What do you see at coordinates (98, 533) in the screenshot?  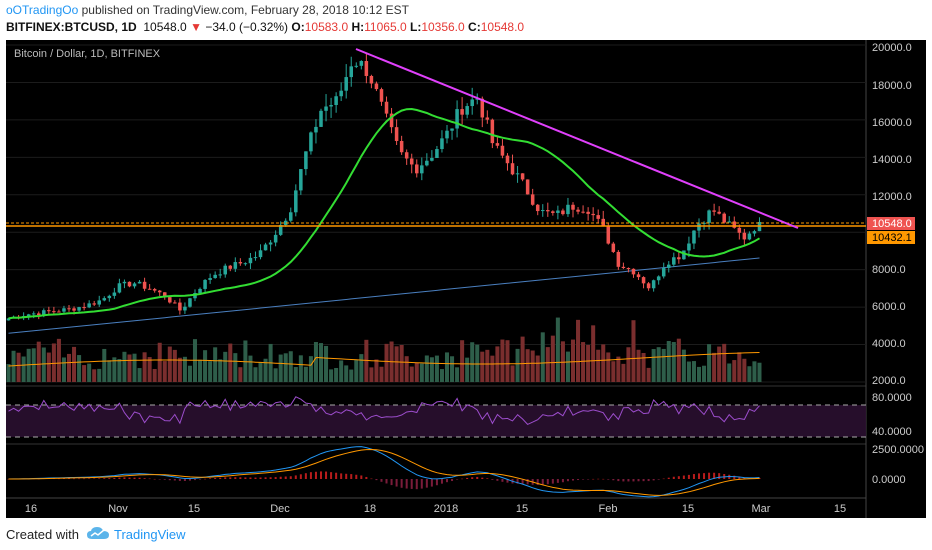 I see `tradingview-cloud-icon` at bounding box center [98, 533].